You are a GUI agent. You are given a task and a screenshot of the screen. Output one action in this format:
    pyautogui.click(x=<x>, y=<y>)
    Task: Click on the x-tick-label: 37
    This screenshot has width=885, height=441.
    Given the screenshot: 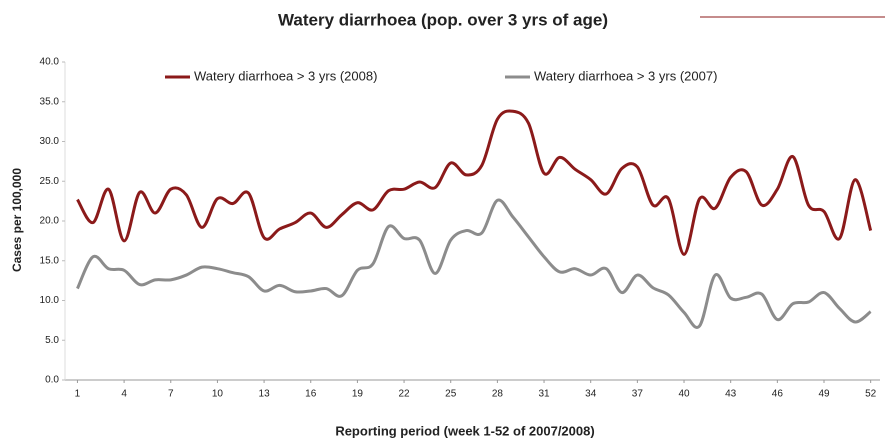 What is the action you would take?
    pyautogui.click(x=638, y=394)
    